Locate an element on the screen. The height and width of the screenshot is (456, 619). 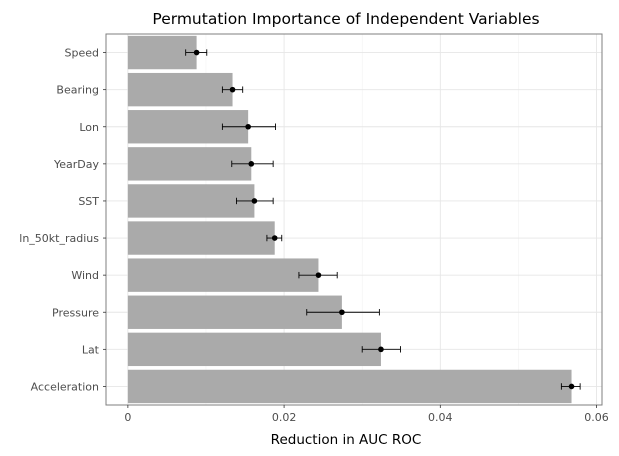
y-tick-label: Lat is located at coordinates (91, 349).